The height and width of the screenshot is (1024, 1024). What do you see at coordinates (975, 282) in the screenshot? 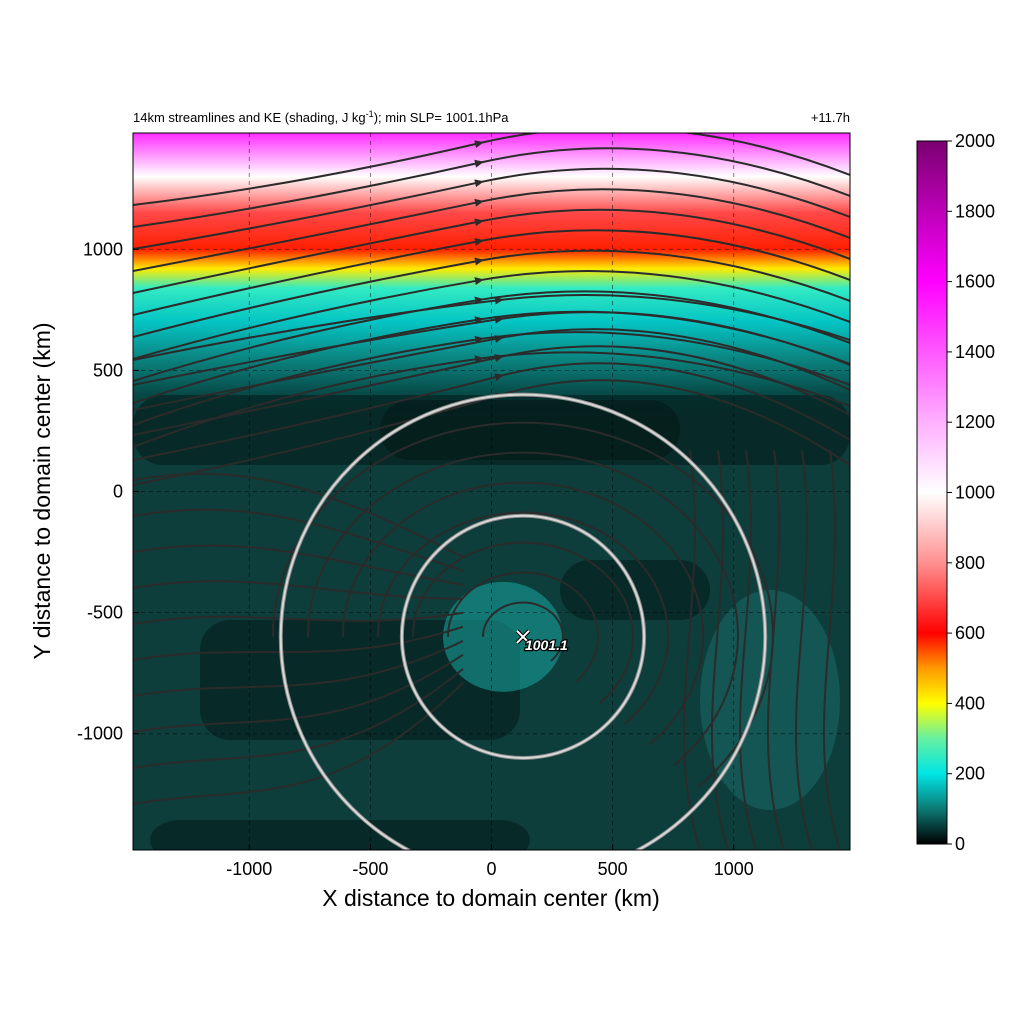
I see `colorbar-tick-label: 1600` at bounding box center [975, 282].